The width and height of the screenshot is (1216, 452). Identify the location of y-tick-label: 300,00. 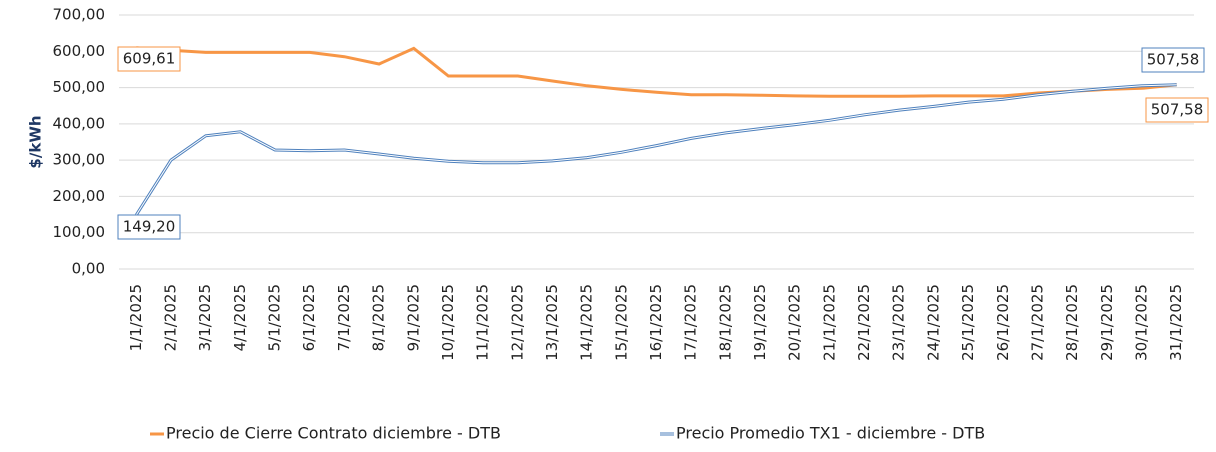
(79, 160).